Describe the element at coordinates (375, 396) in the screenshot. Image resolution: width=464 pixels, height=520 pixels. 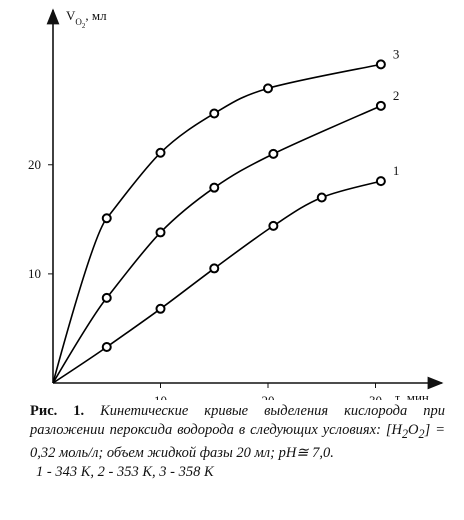
I see `x-tick-label: 30` at that location.